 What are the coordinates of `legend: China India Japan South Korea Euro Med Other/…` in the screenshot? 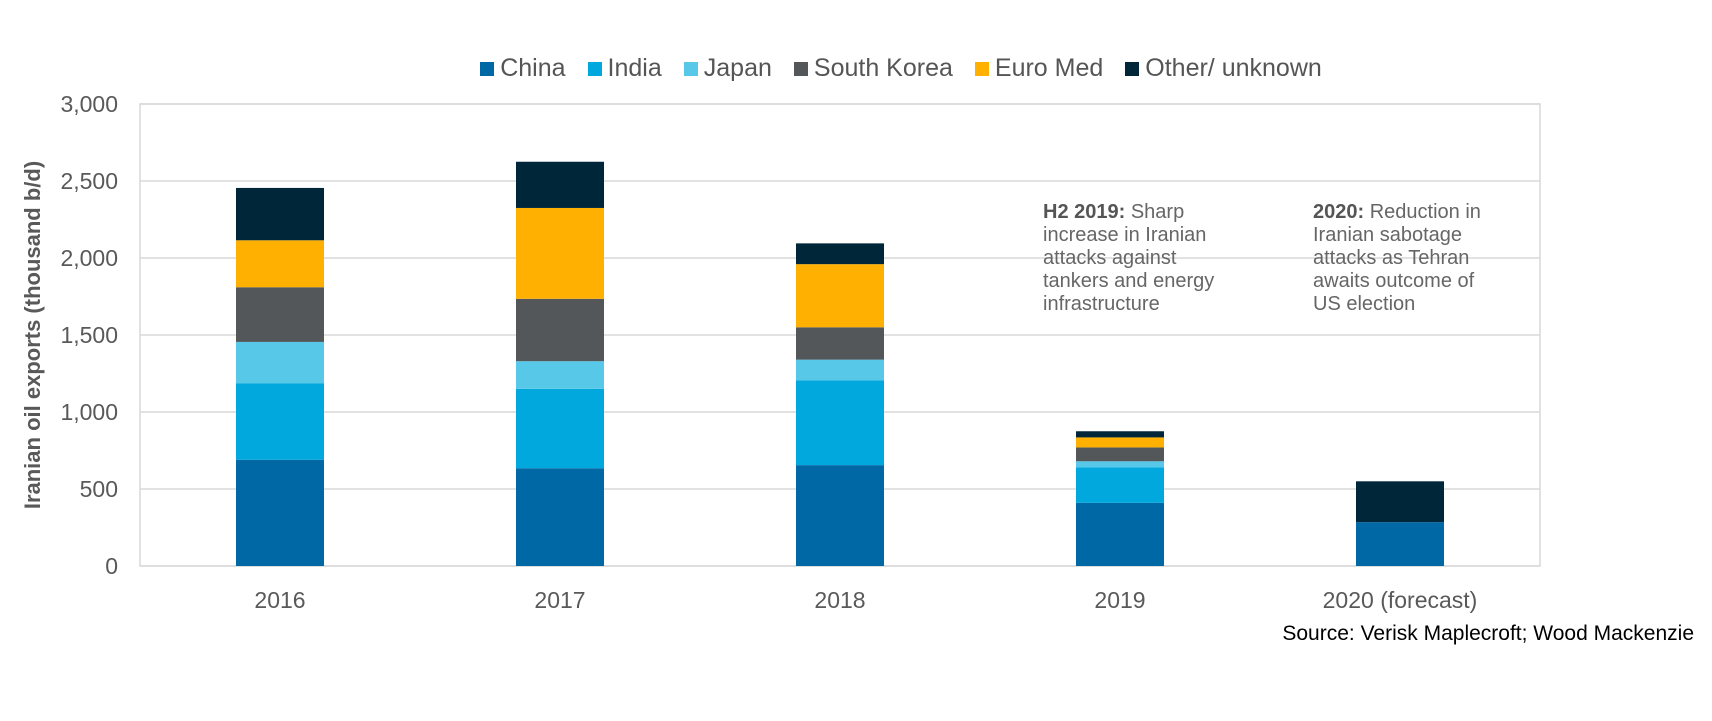 It's located at (856, 68).